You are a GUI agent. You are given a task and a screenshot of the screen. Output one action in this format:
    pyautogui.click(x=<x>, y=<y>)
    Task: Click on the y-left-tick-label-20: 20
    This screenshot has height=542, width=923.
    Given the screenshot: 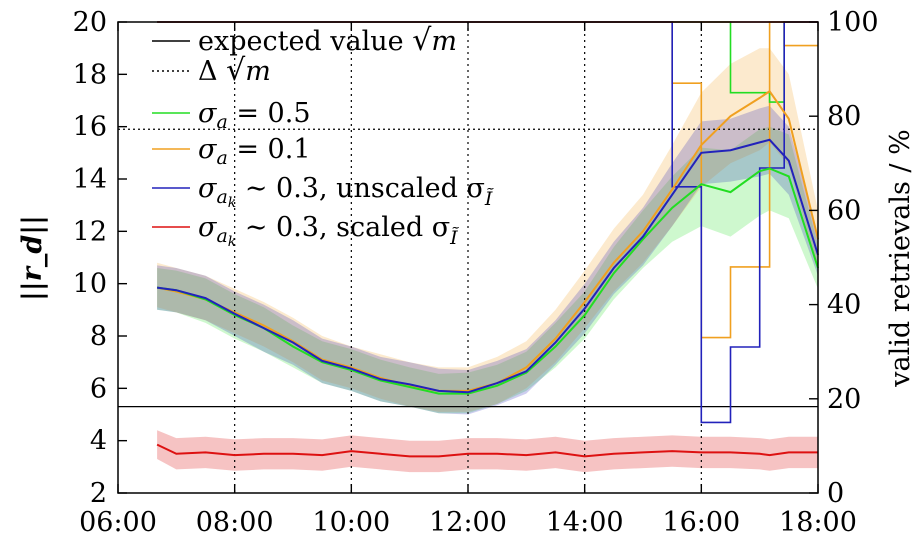 What is the action you would take?
    pyautogui.click(x=90, y=22)
    